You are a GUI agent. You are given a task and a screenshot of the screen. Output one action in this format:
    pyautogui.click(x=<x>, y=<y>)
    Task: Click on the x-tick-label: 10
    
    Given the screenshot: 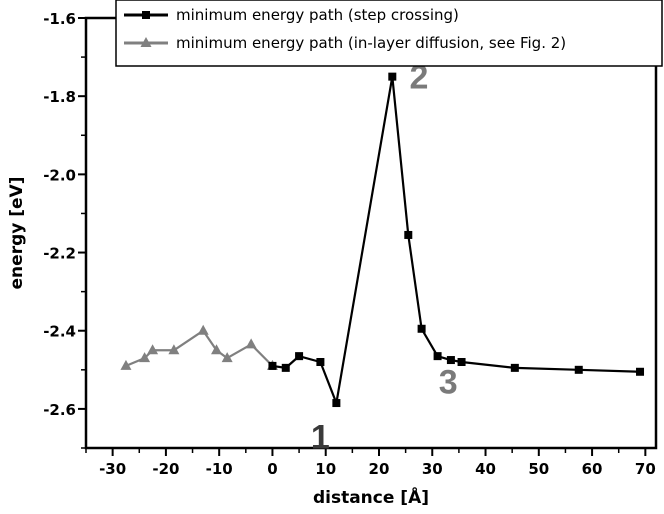 What is the action you would take?
    pyautogui.click(x=325, y=469)
    